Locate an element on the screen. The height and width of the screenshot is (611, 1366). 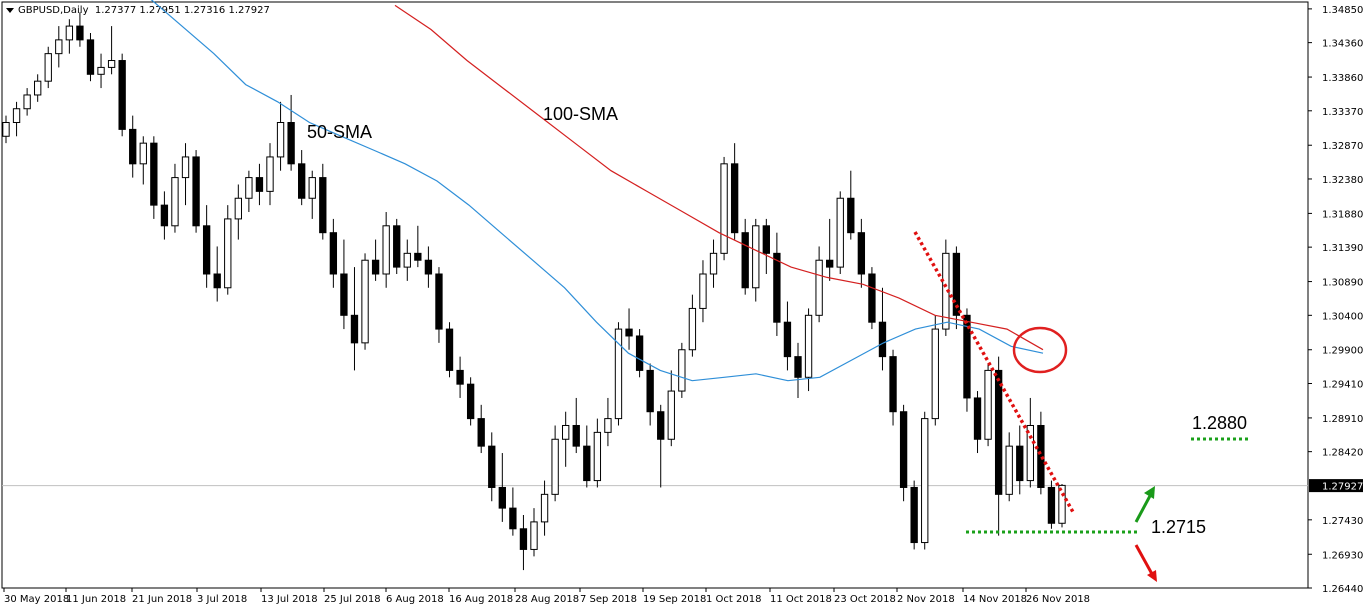
x-tick-label: 7 Sep 2018 is located at coordinates (608, 599).